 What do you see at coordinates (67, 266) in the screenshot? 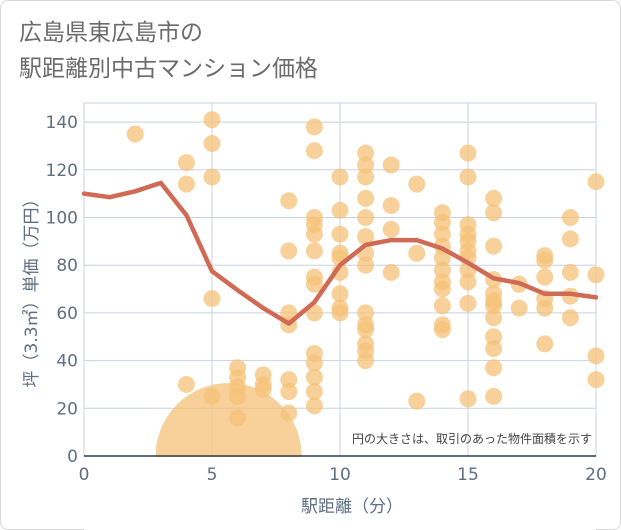
I see `y-tick-label: 80` at bounding box center [67, 266].